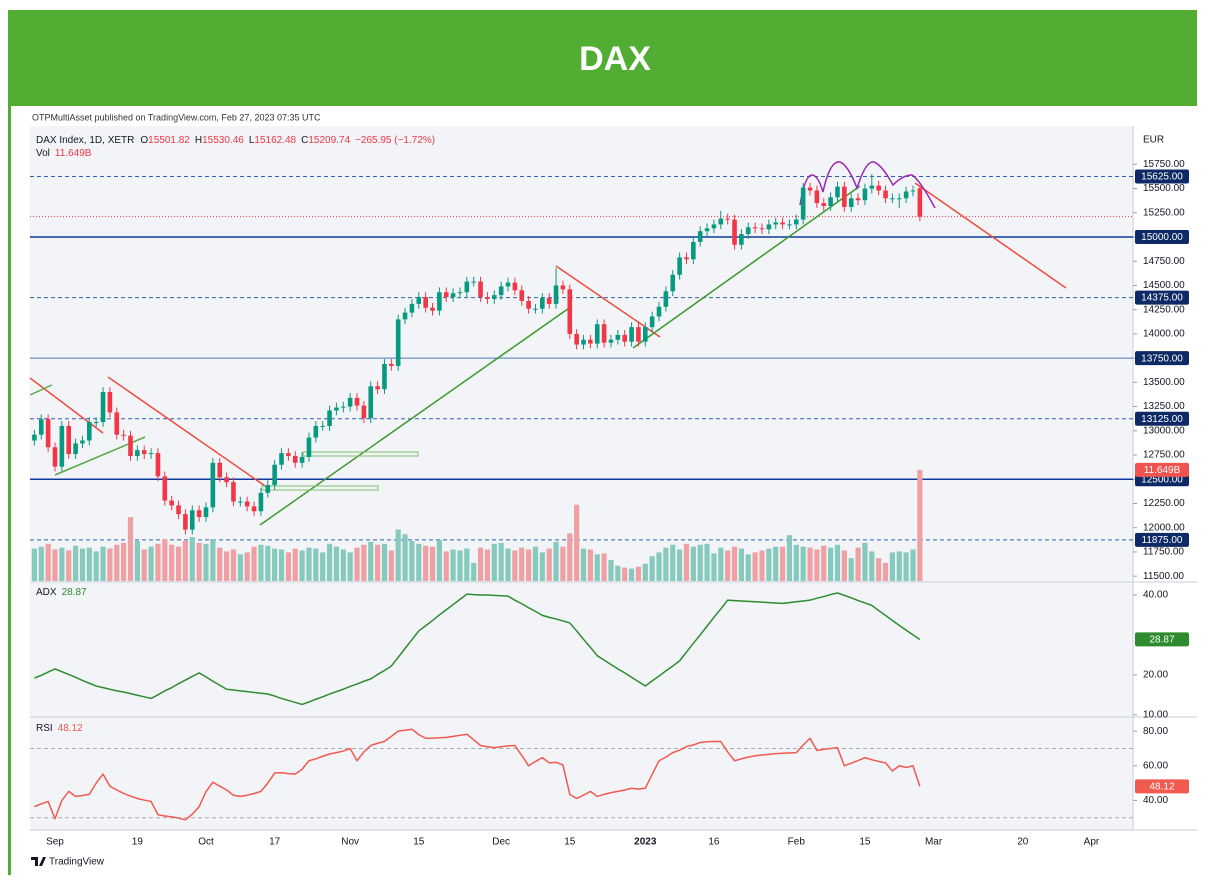  I want to click on volume, so click(477, 525).